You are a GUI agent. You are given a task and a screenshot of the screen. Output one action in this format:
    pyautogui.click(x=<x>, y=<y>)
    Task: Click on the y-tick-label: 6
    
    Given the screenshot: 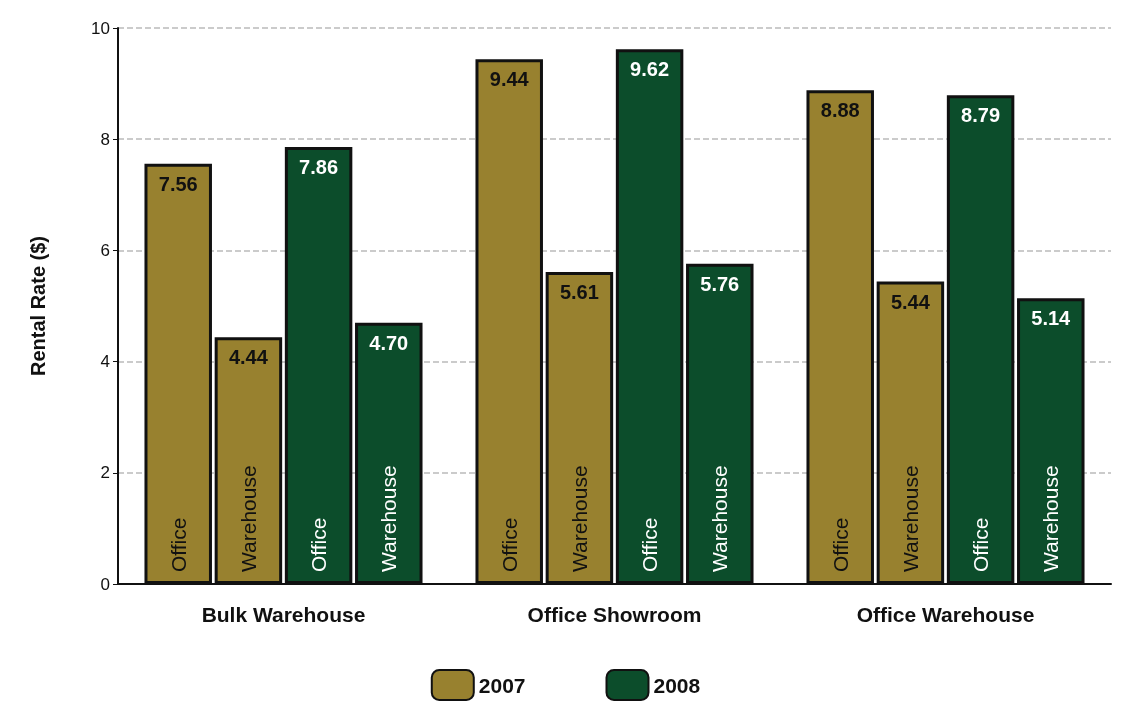 What is the action you would take?
    pyautogui.click(x=105, y=250)
    